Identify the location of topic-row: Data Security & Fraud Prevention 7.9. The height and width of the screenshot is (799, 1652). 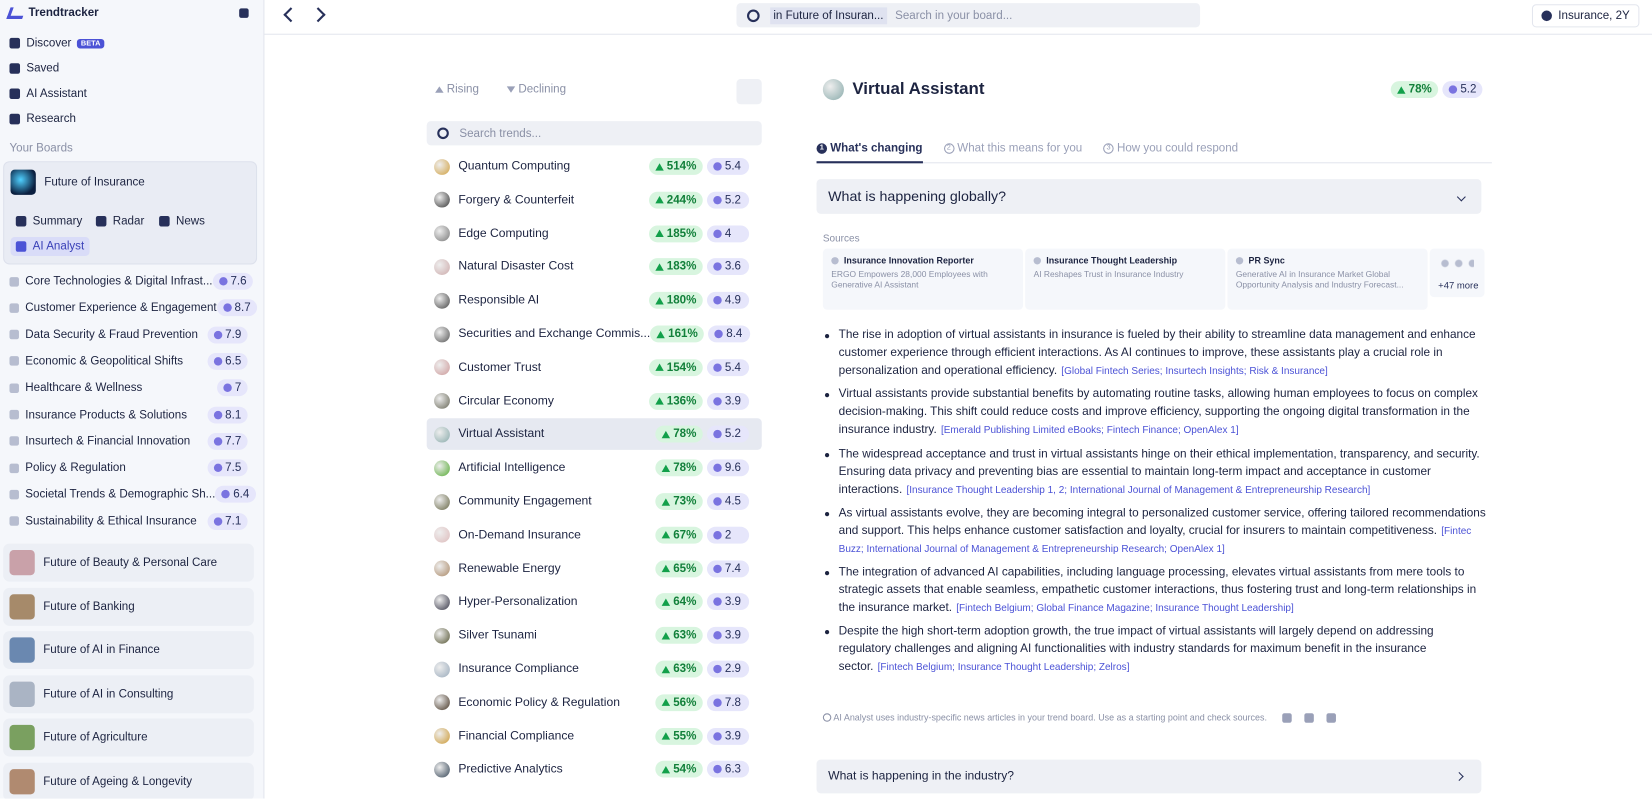
(128, 335).